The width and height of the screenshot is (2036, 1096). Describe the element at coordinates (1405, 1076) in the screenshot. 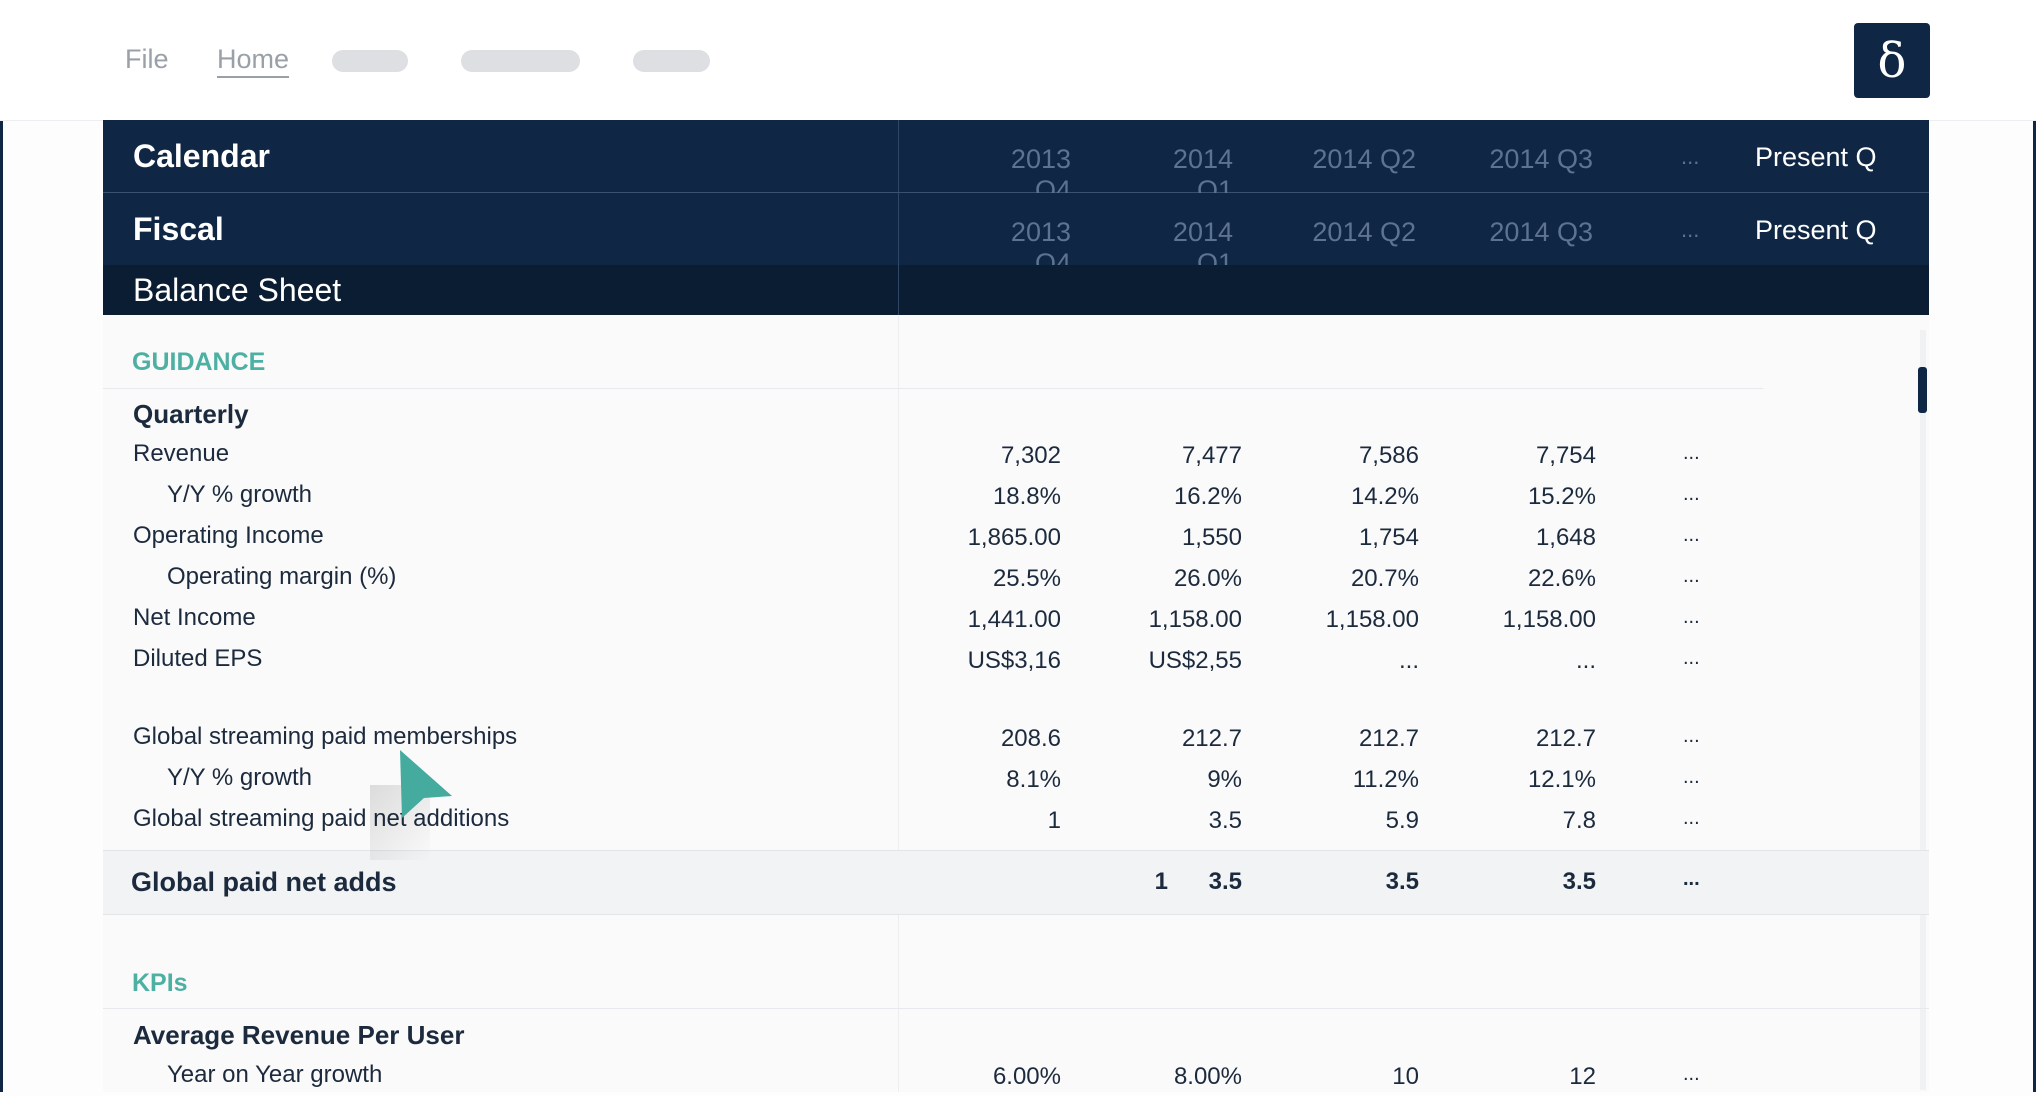

I see `cell-value: 10` at that location.